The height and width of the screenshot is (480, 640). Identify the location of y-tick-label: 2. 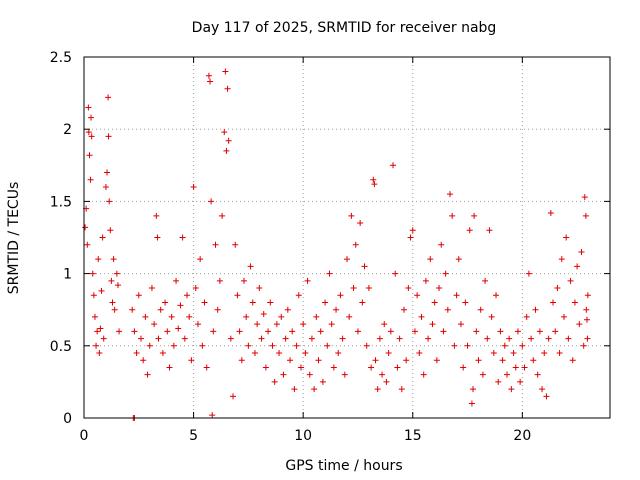
(67, 130).